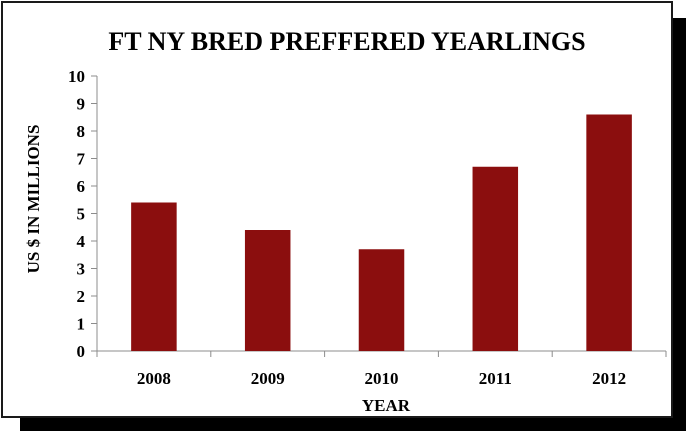 This screenshot has width=686, height=436. I want to click on bar-2009, so click(267, 290).